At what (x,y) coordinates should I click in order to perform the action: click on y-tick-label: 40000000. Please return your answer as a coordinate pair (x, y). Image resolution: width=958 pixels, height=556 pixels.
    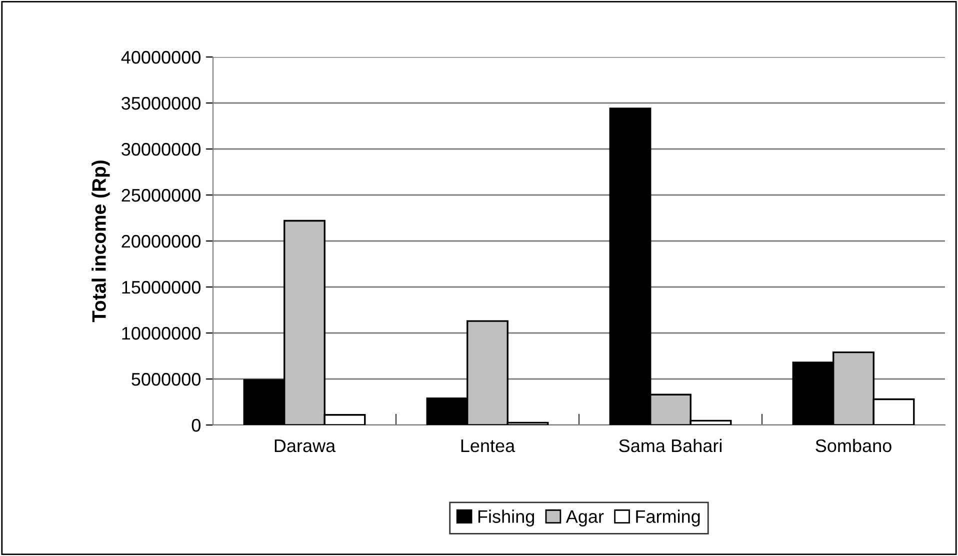
    Looking at the image, I should click on (160, 57).